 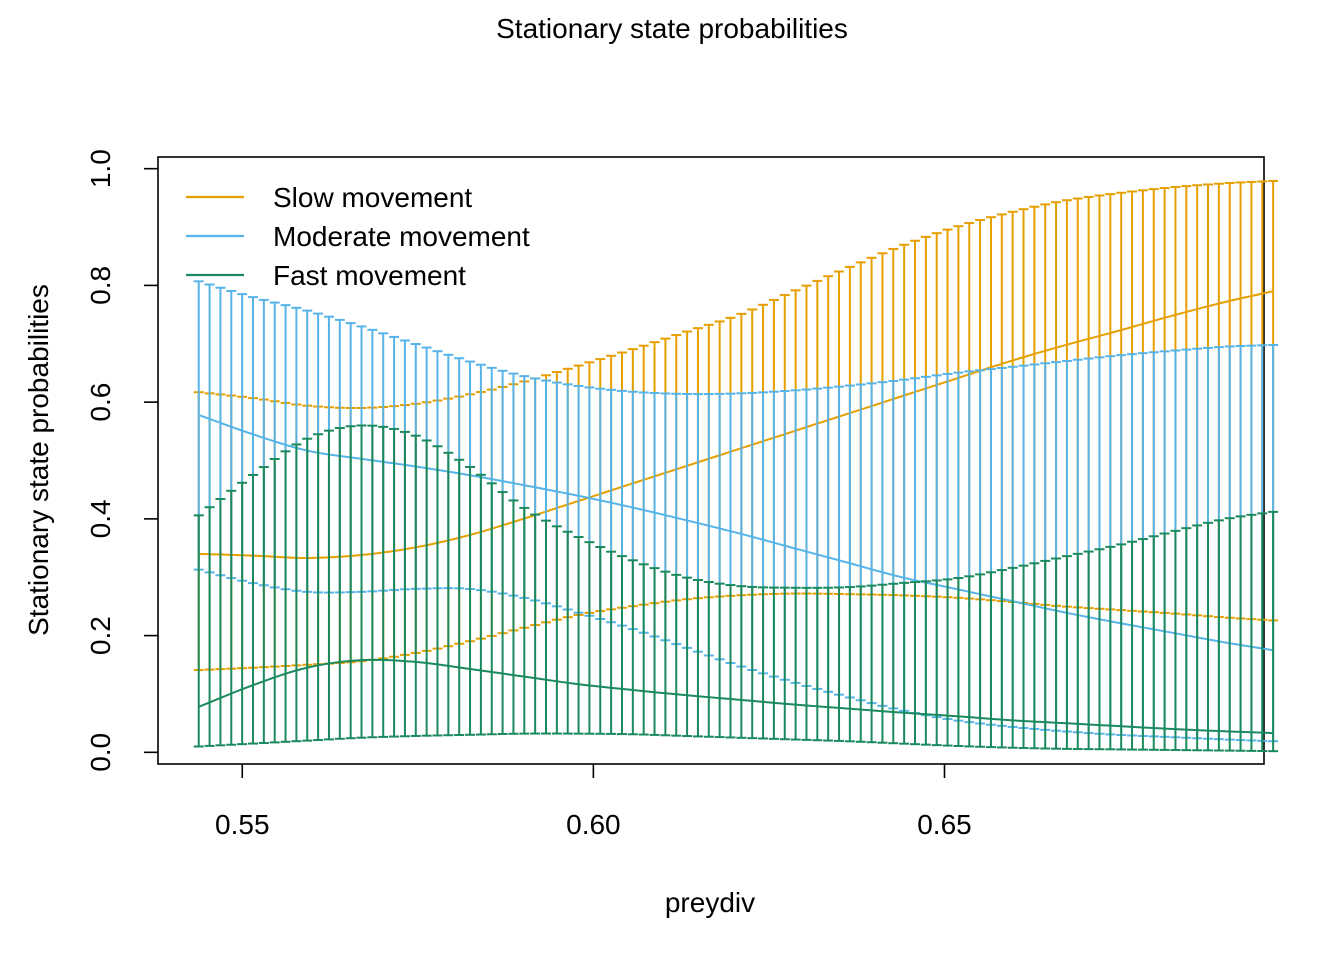 I want to click on legend-label: Fast movement, so click(x=369, y=275).